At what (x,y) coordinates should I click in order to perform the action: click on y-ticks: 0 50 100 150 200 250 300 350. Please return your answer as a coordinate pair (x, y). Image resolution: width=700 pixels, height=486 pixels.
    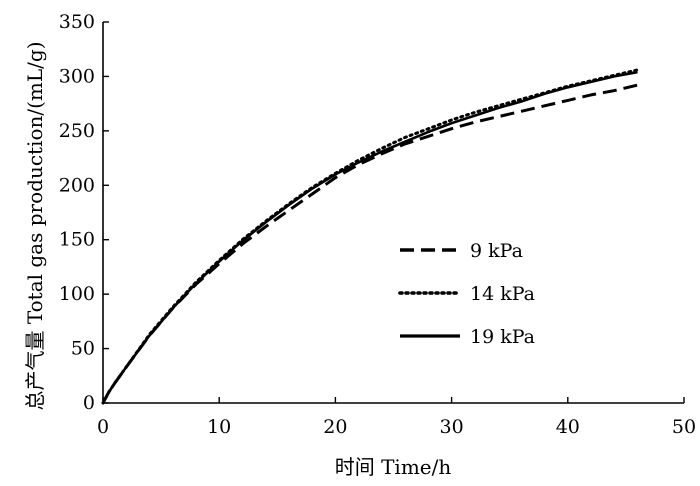
    Looking at the image, I should click on (84, 212).